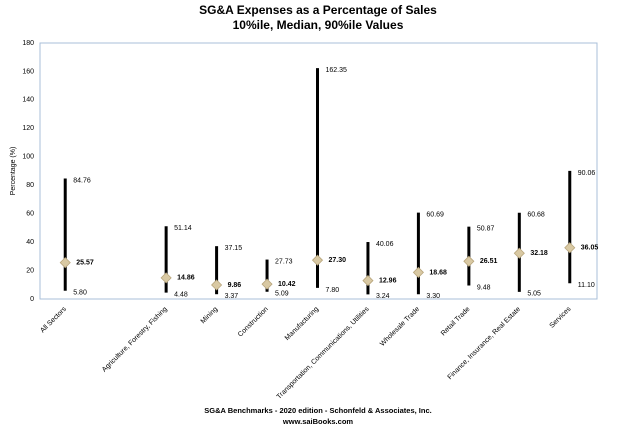  What do you see at coordinates (435, 215) in the screenshot?
I see `high-label: 60.69` at bounding box center [435, 215].